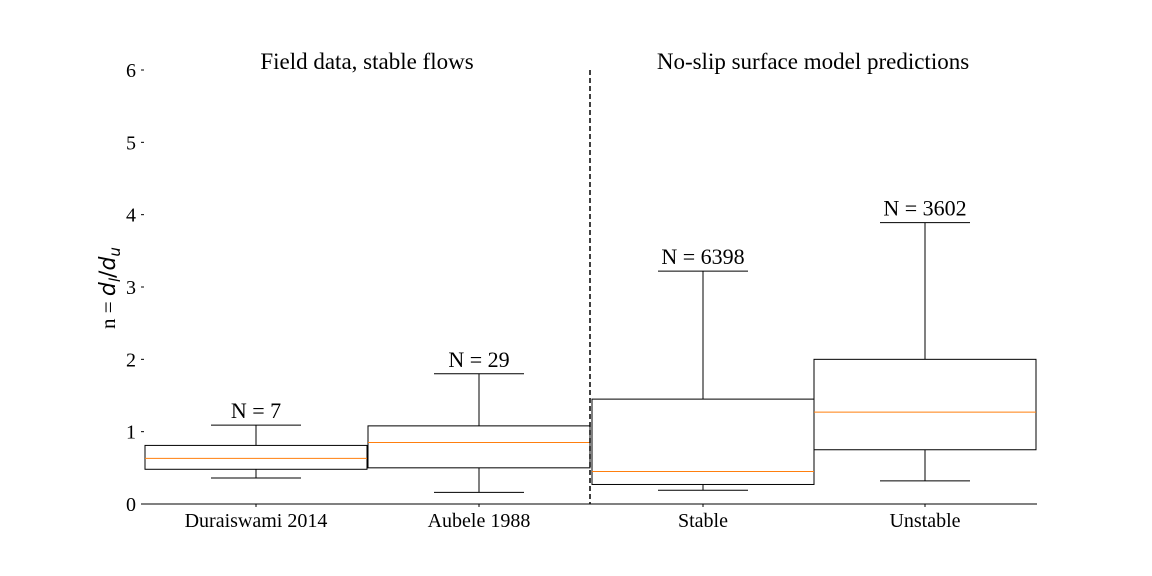  What do you see at coordinates (131, 143) in the screenshot?
I see `y-tick-label: 5` at bounding box center [131, 143].